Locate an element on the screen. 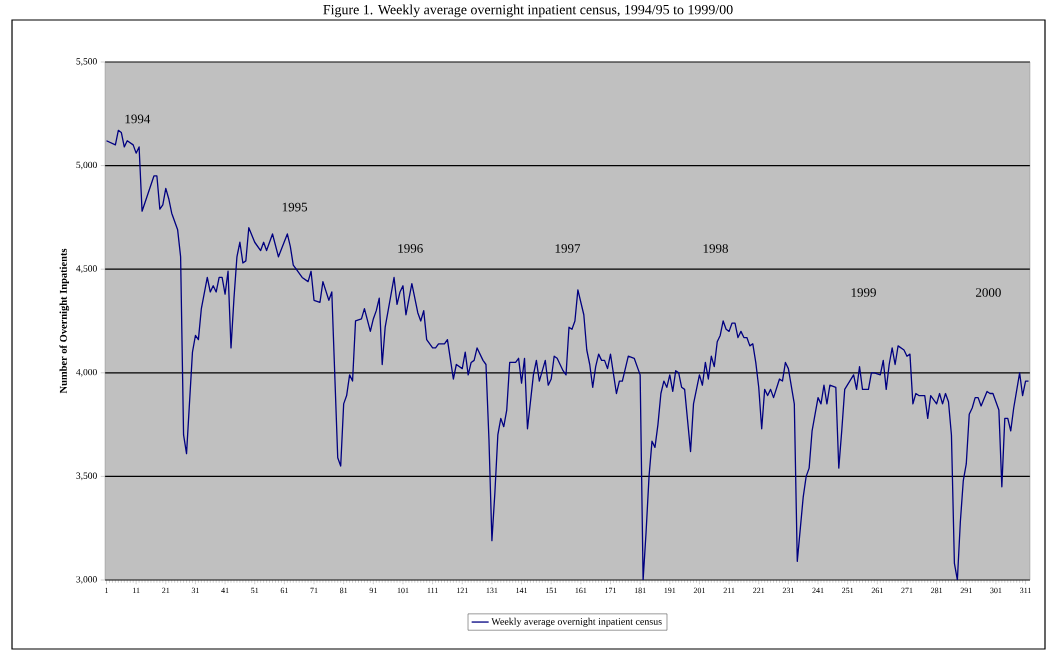 The height and width of the screenshot is (650, 1057). y-tick-label: 5,500 is located at coordinates (86, 62).